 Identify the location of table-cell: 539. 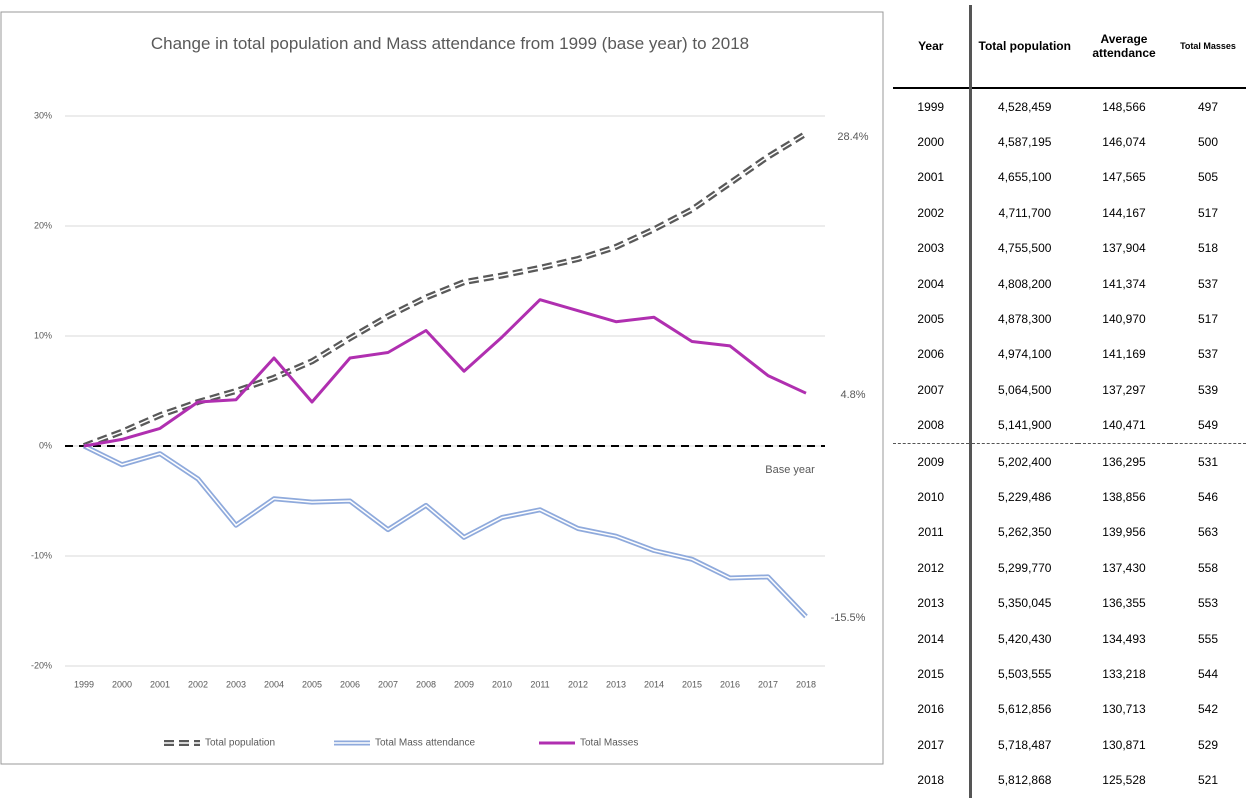
(1208, 389).